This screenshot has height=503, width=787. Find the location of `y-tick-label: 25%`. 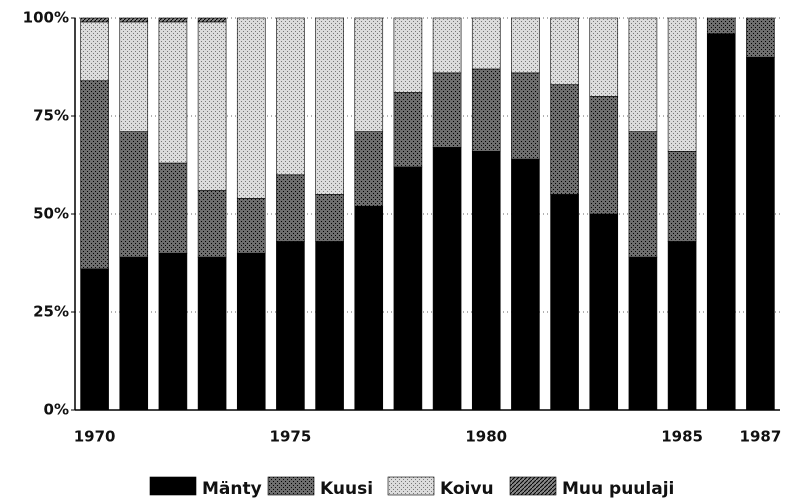

y-tick-label: 25% is located at coordinates (51, 312).